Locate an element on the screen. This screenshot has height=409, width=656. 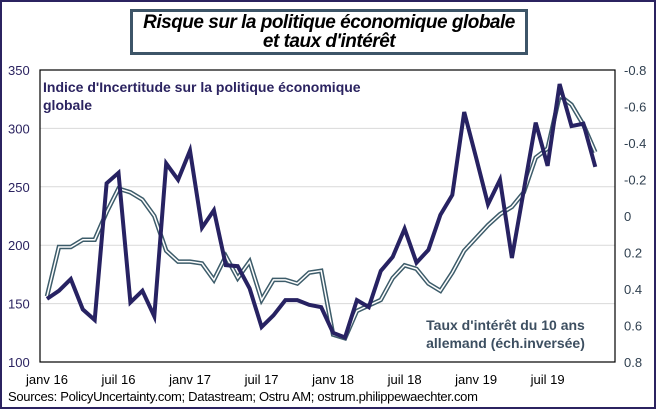
y-right-tick-label: -0.2 is located at coordinates (635, 180).